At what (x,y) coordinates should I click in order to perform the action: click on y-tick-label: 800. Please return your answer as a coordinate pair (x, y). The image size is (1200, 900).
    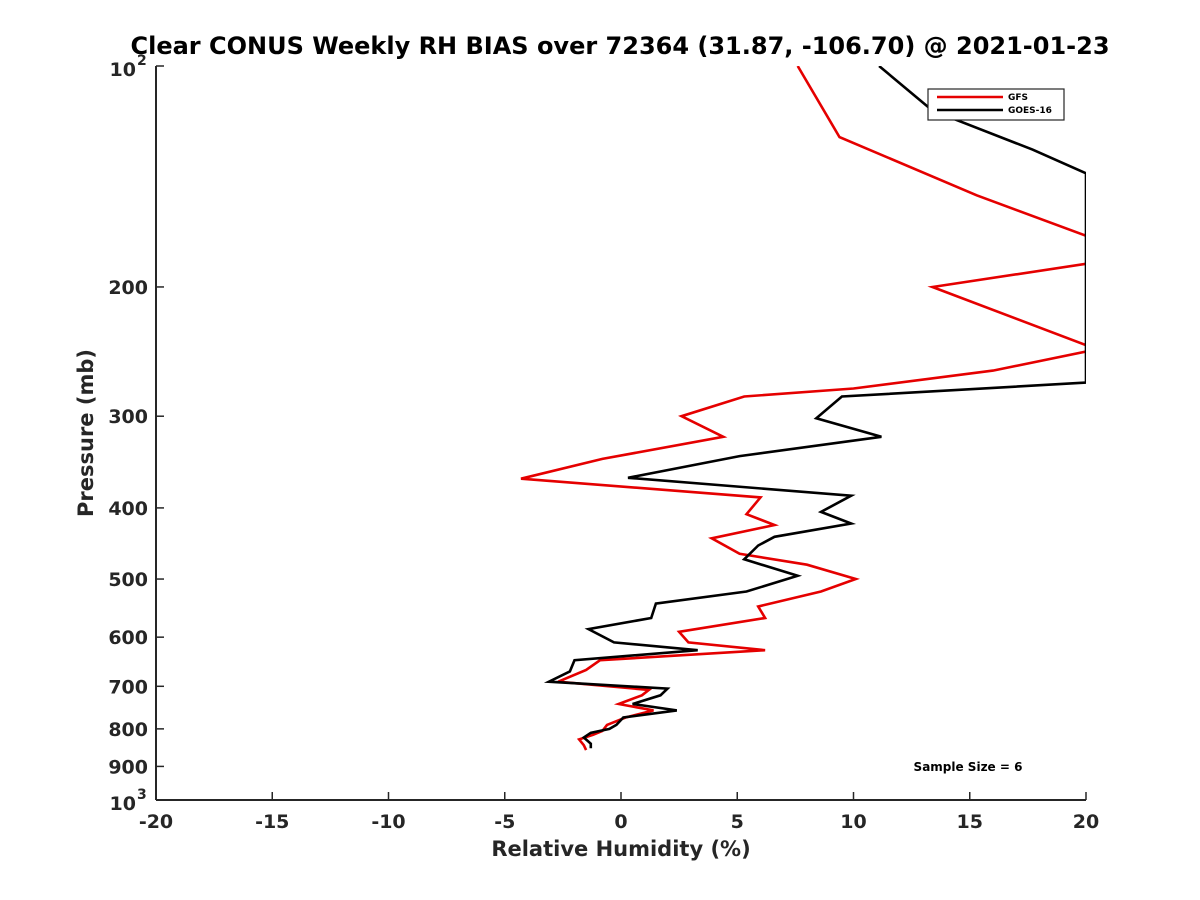
    Looking at the image, I should click on (128, 730).